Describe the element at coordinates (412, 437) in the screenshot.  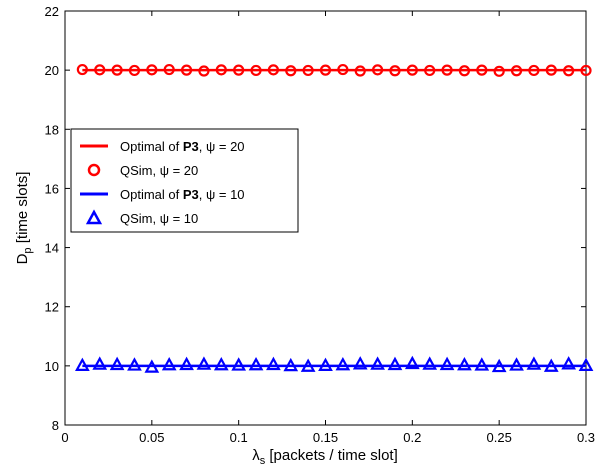
I see `x-tick-label: 0.2` at that location.